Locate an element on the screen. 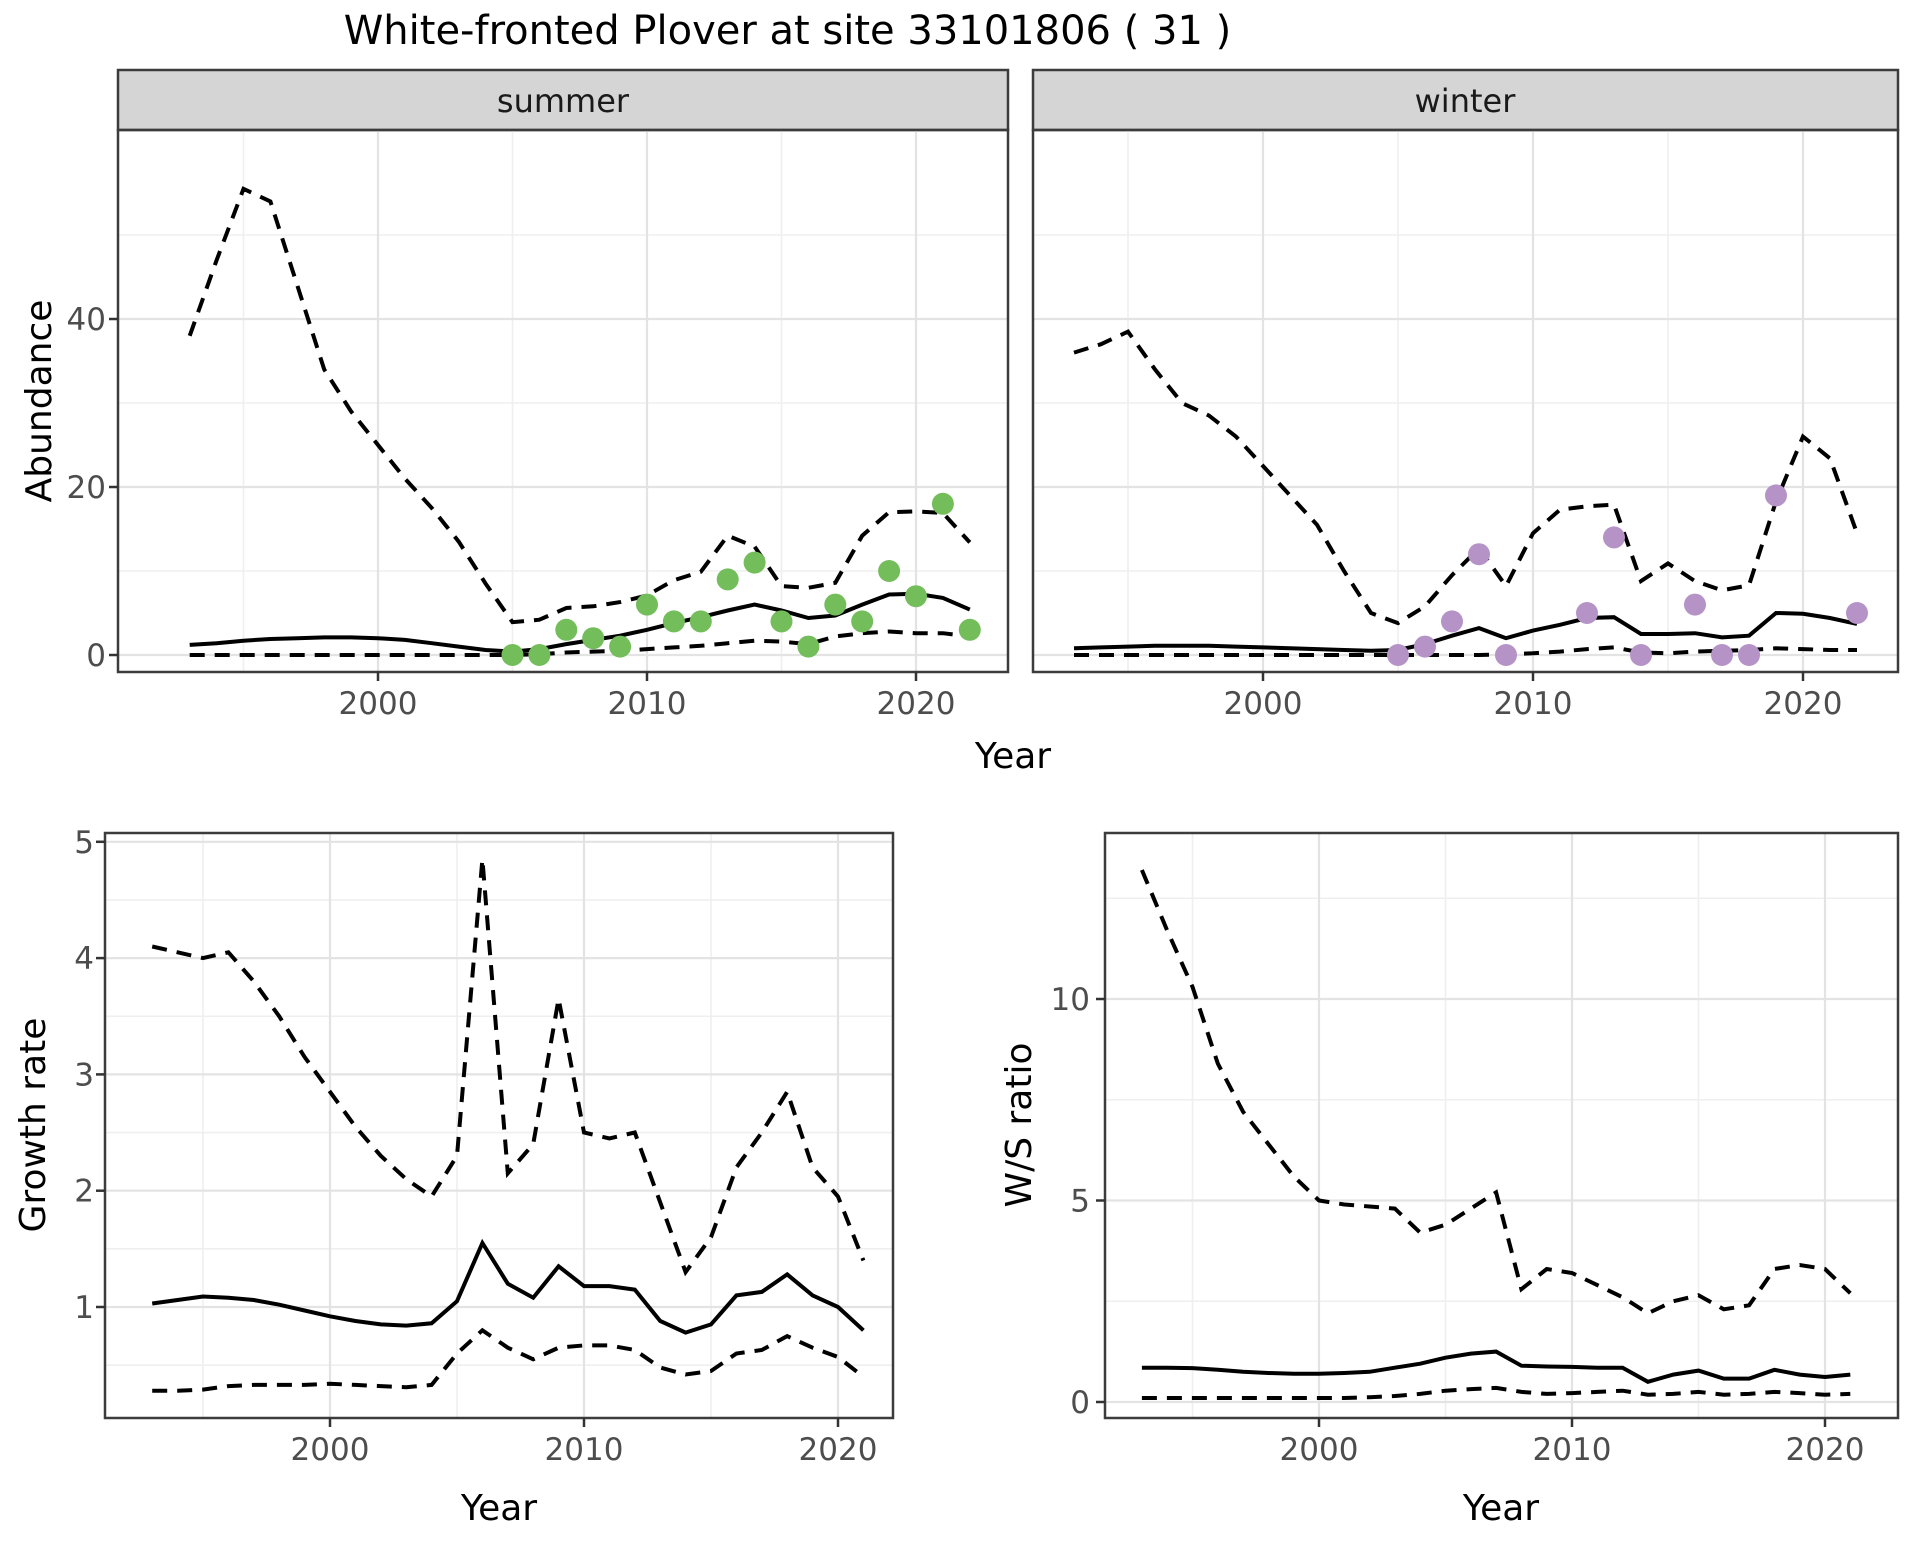  y-tick-label: 40 is located at coordinates (86, 320).